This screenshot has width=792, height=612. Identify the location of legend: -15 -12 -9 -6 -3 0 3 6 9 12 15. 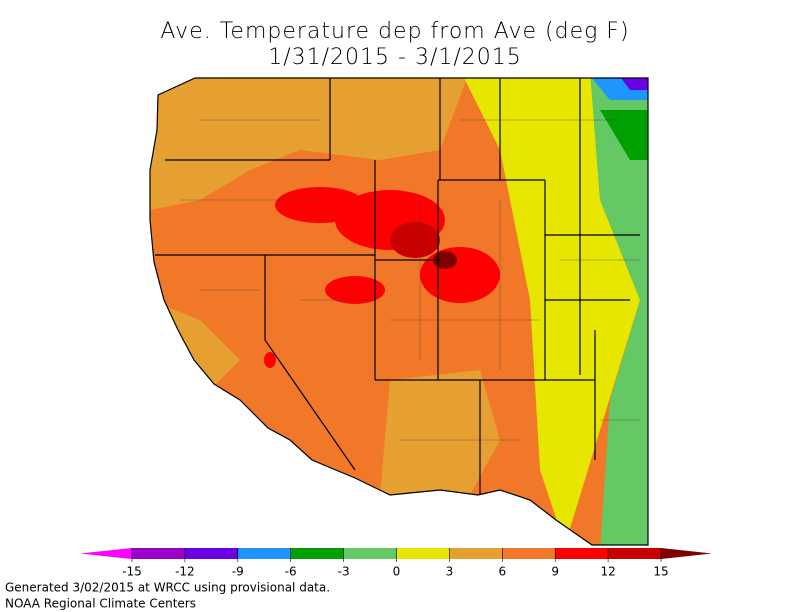
(396, 563).